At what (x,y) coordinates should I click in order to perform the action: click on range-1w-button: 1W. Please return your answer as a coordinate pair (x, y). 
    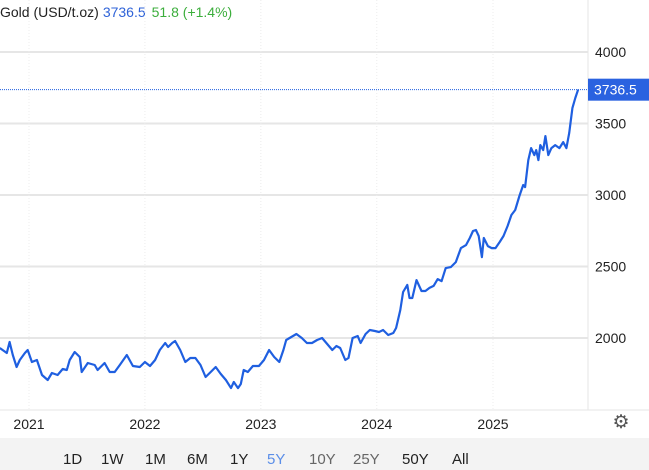
    Looking at the image, I should click on (112, 459).